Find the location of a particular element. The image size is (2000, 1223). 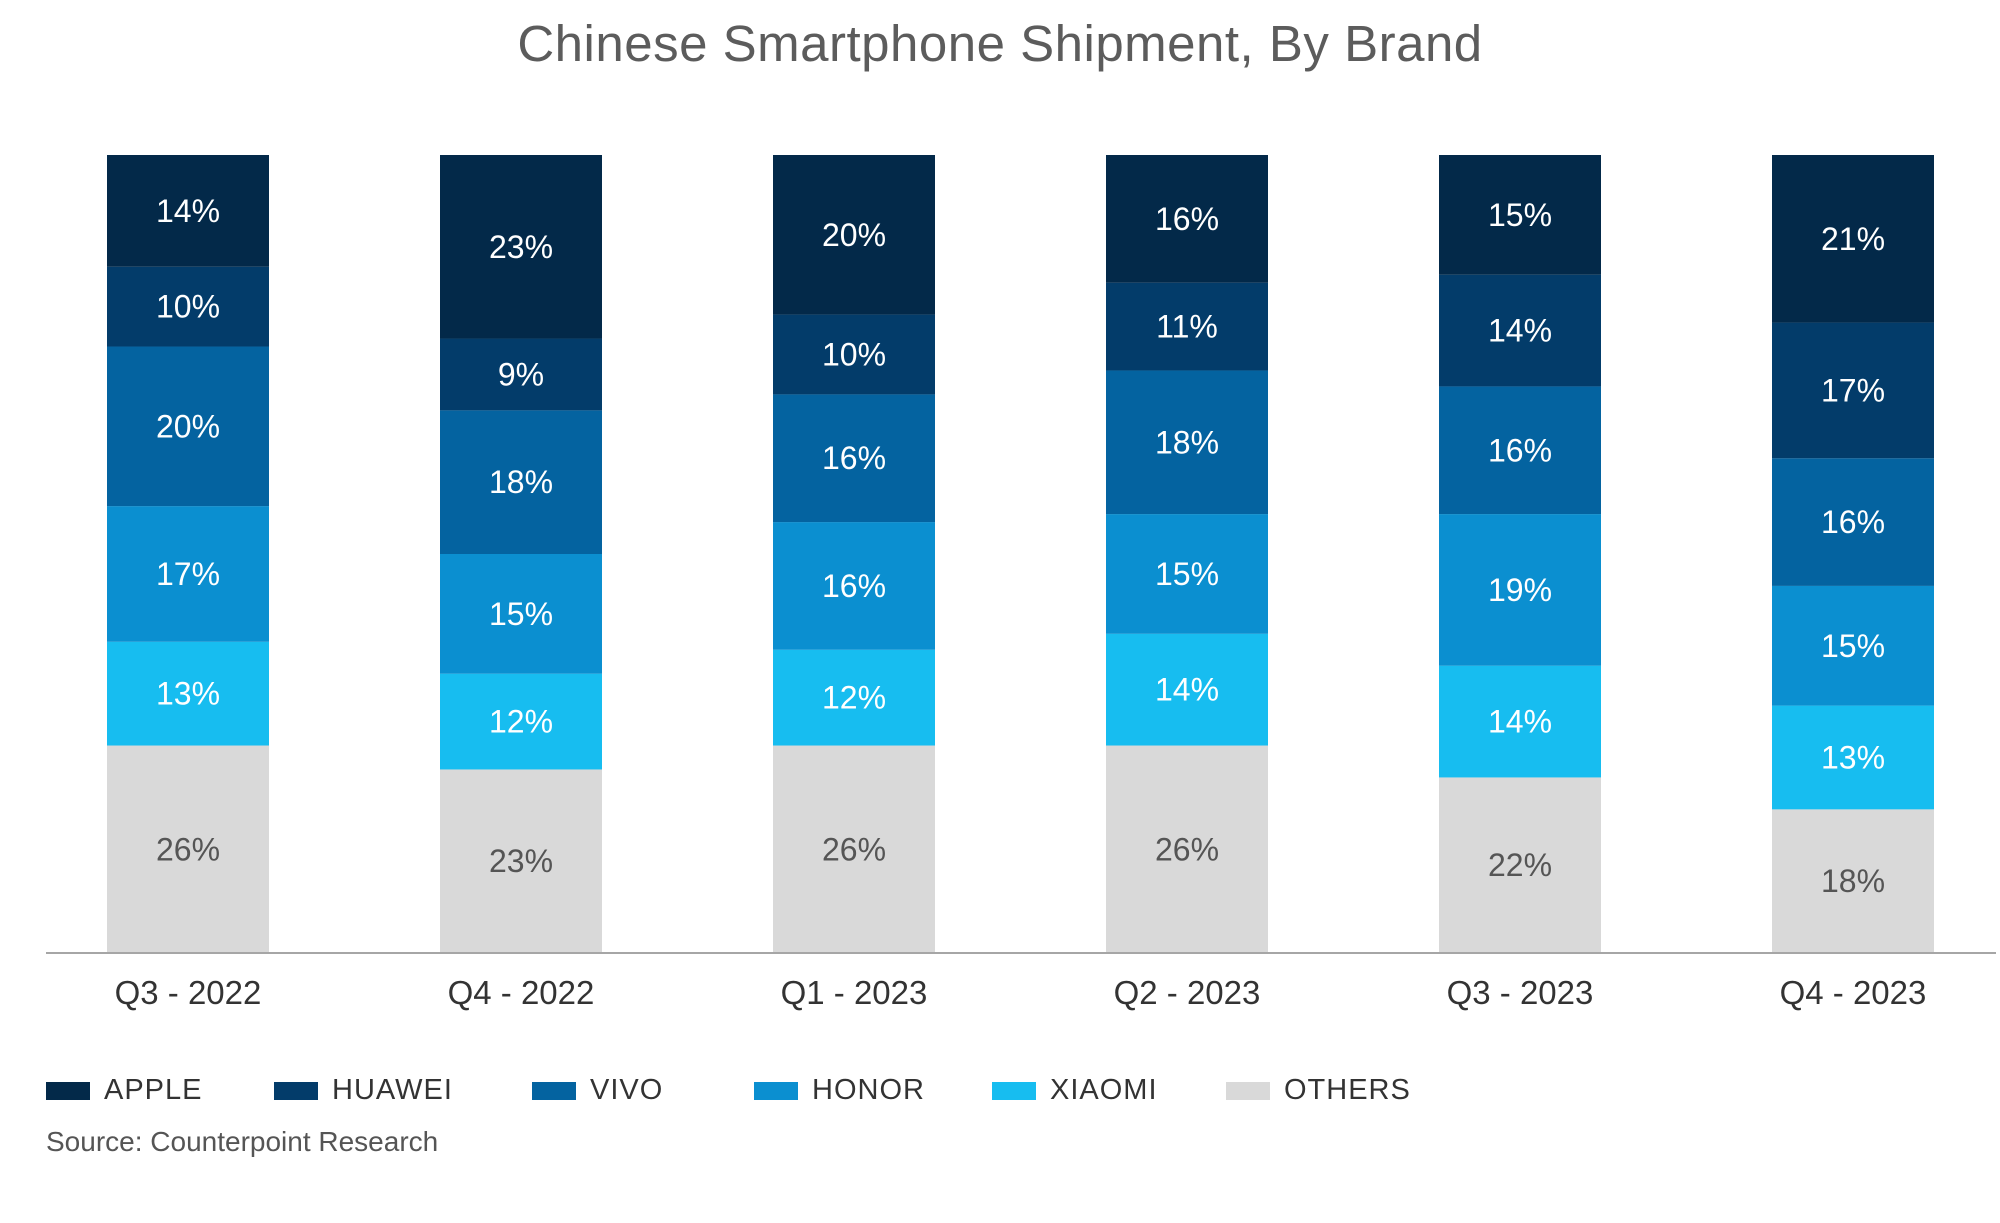

bar-segment-others-q2-2023 is located at coordinates (1187, 849).